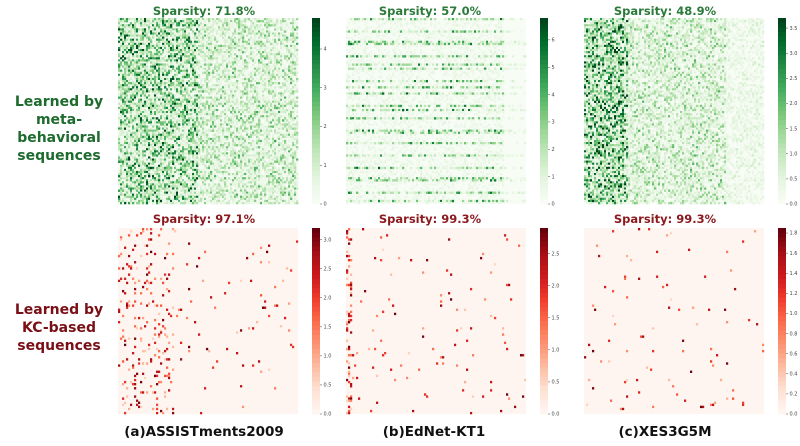  I want to click on row-label-line: Learned by, so click(59, 310).